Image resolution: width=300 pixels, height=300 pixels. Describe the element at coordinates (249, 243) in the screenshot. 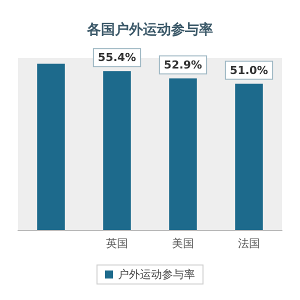

I see `x-tick-label: 法国` at that location.